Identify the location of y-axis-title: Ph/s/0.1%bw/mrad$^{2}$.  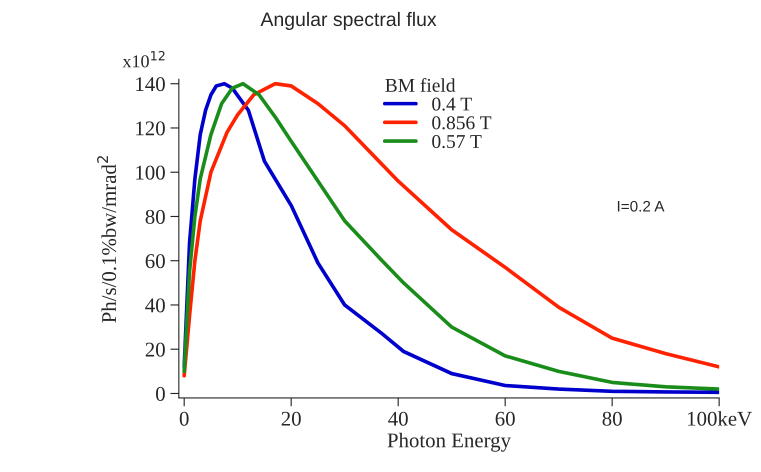
(106, 239).